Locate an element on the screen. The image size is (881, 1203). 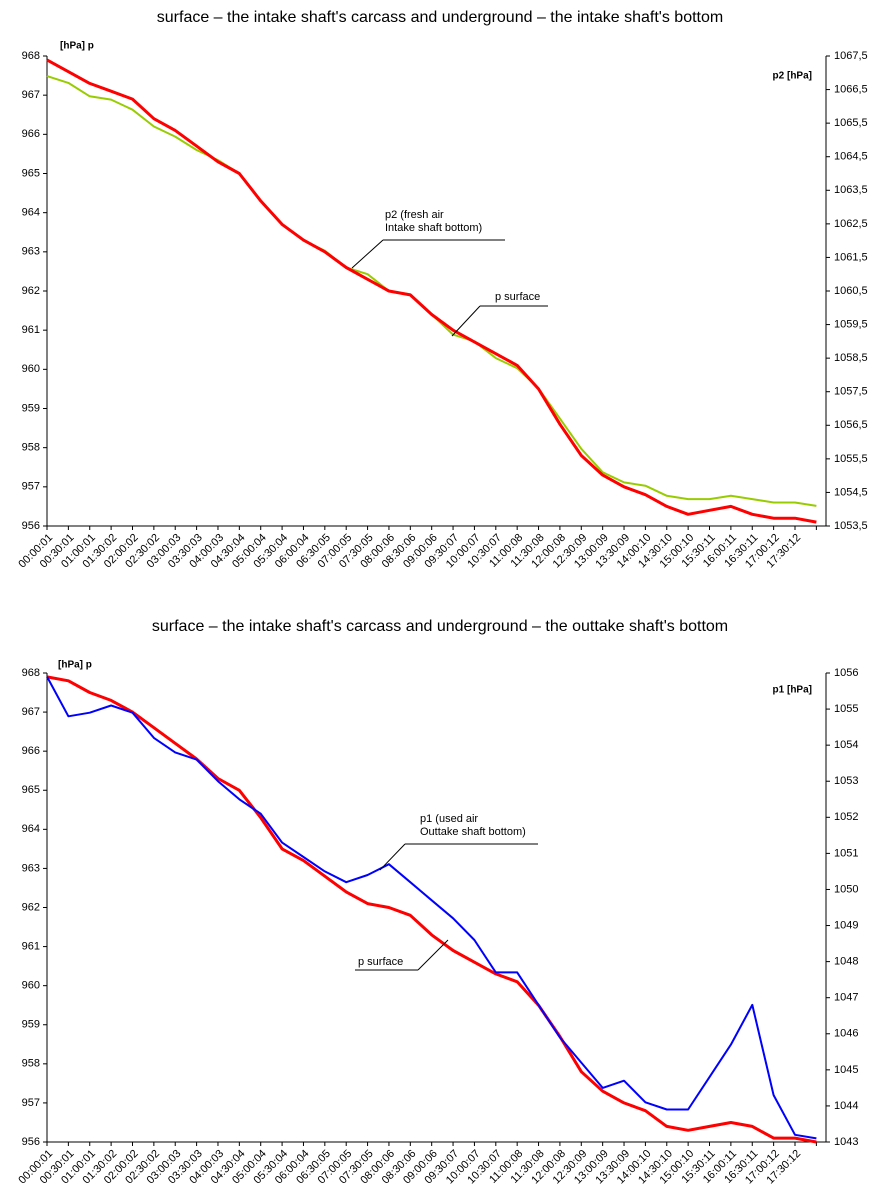
y2-tick-label: 1052 is located at coordinates (846, 817).